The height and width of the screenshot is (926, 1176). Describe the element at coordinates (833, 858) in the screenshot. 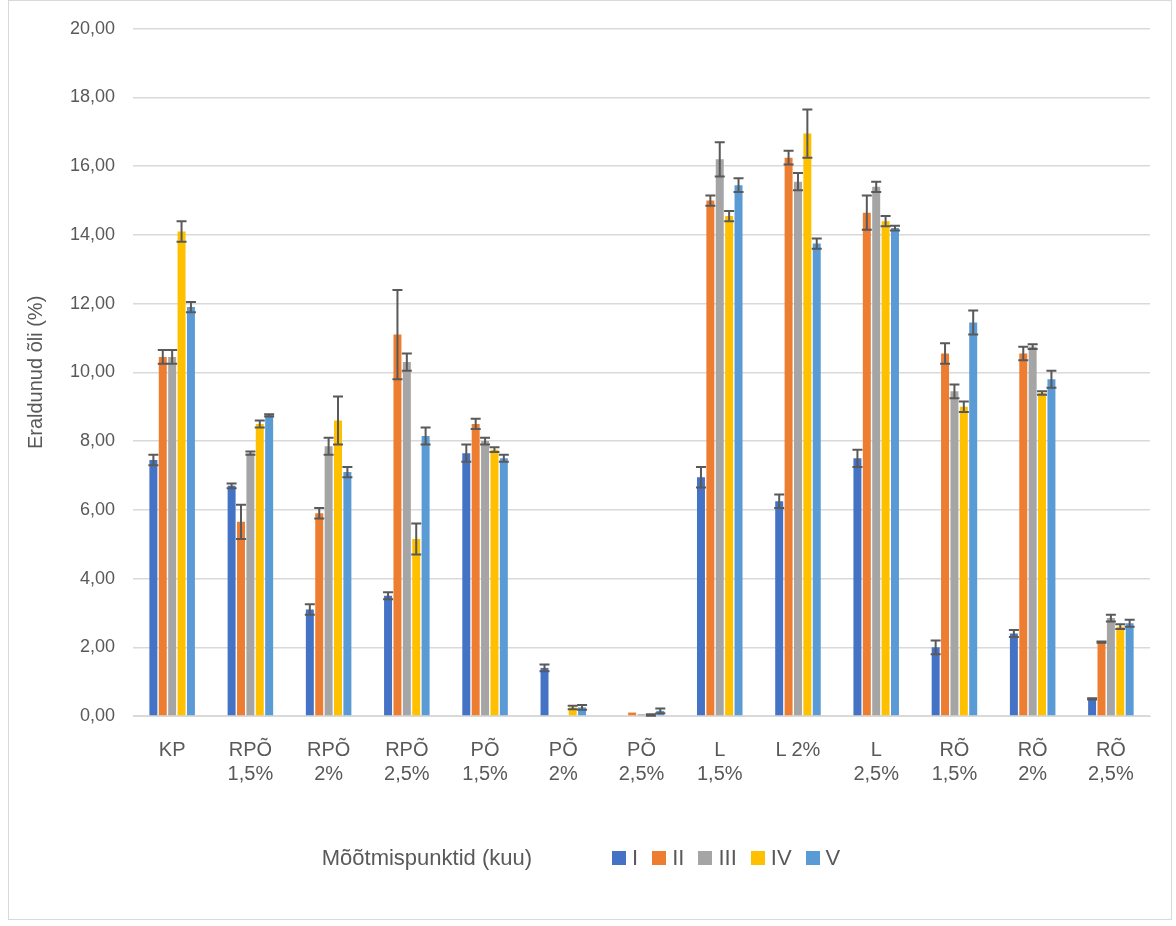

I see `legend-label: V` at that location.